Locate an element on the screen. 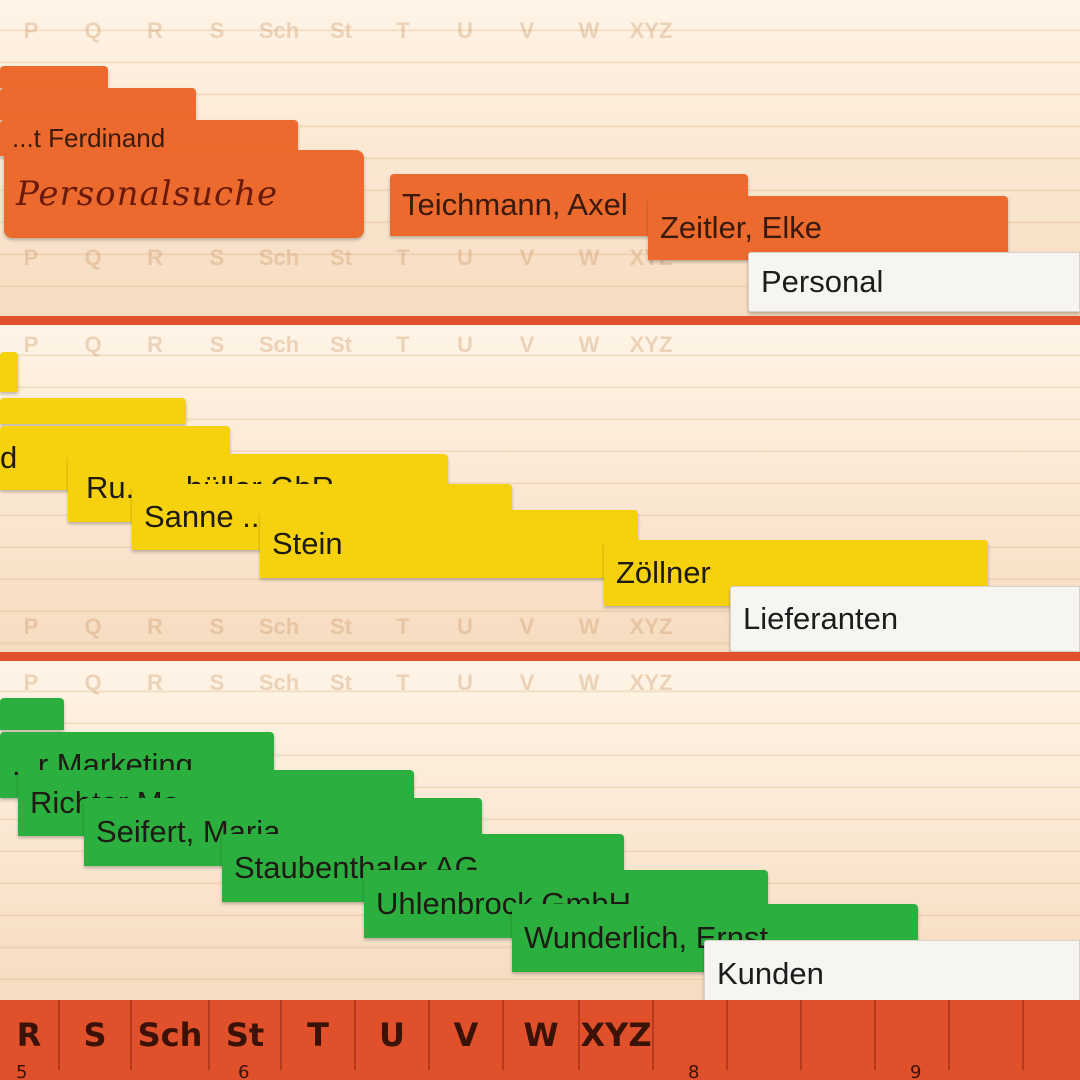  index-letter: V is located at coordinates (467, 1035).